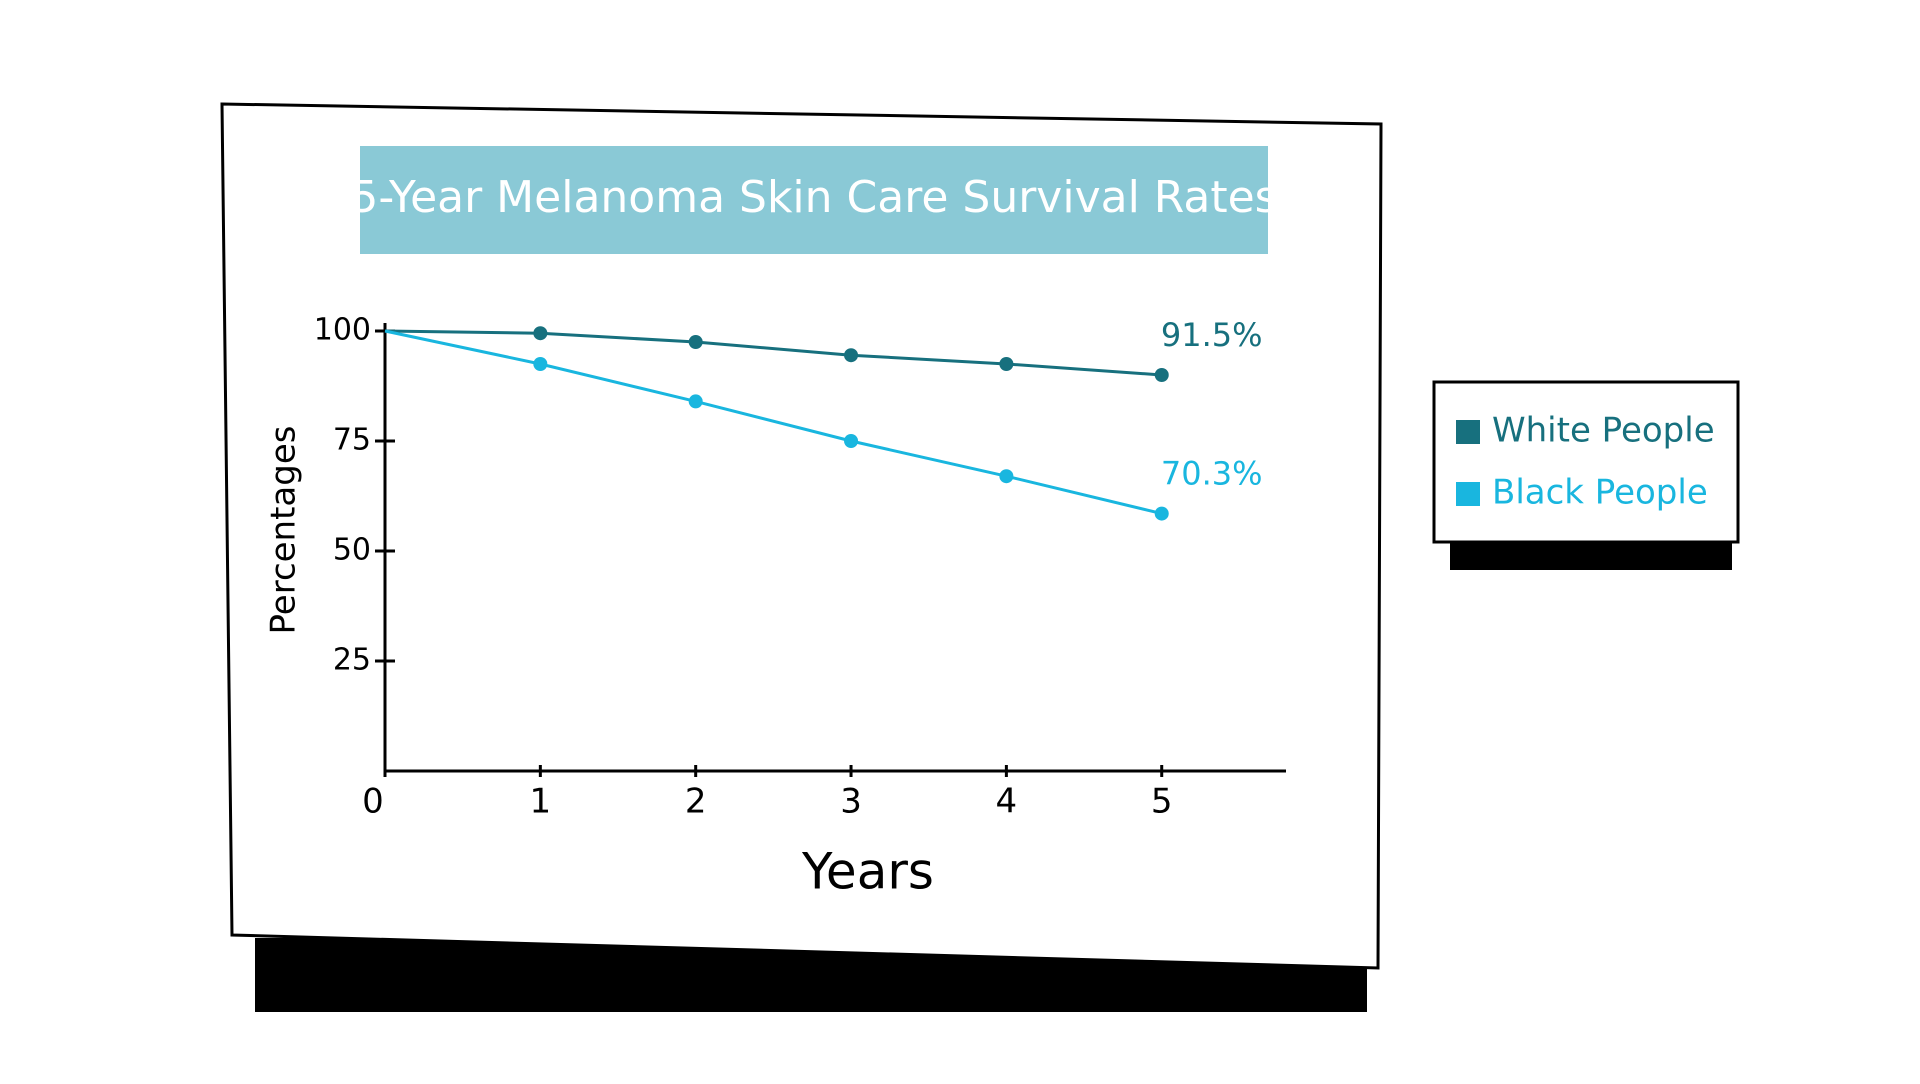 This screenshot has height=1084, width=1920. What do you see at coordinates (1212, 335) in the screenshot?
I see `annotation: 91.5%` at bounding box center [1212, 335].